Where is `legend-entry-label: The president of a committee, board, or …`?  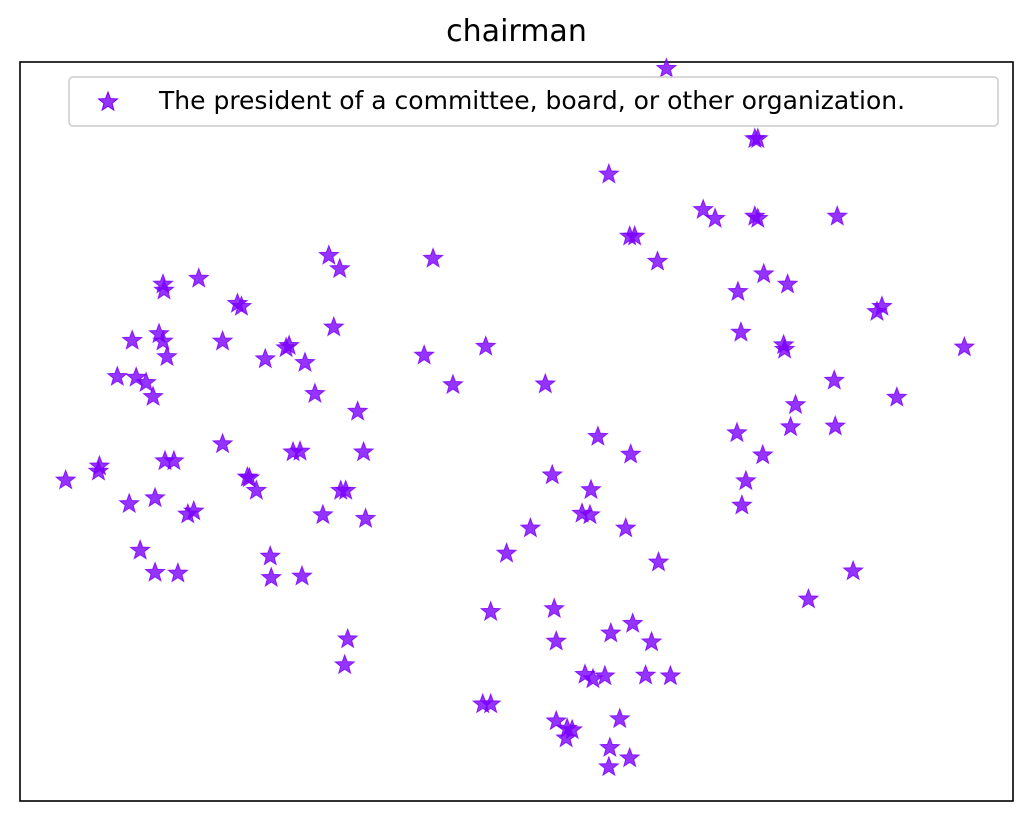 legend-entry-label: The president of a committee, board, or … is located at coordinates (531, 100).